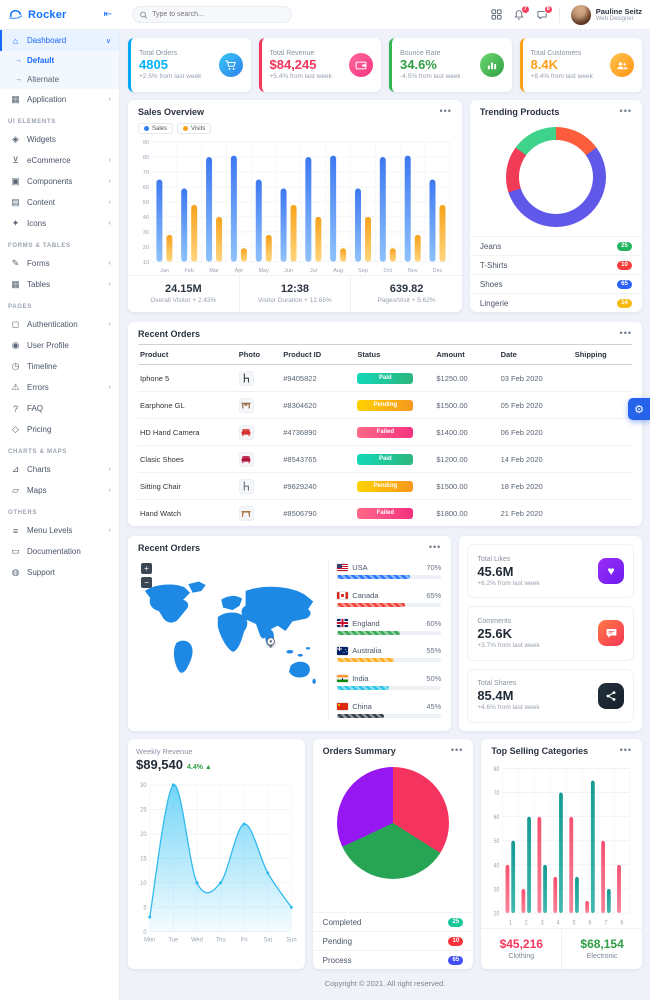 The image size is (650, 1000). Describe the element at coordinates (466, 486) in the screenshot. I see `order-amount: $1500.00` at that location.